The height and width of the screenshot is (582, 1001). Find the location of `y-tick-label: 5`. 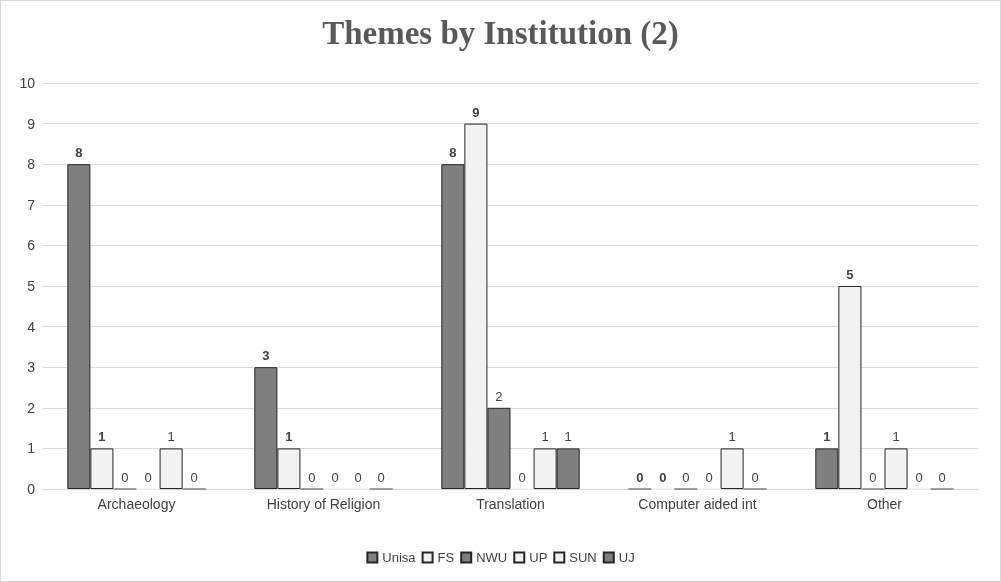

y-tick-label: 5 is located at coordinates (31, 286).